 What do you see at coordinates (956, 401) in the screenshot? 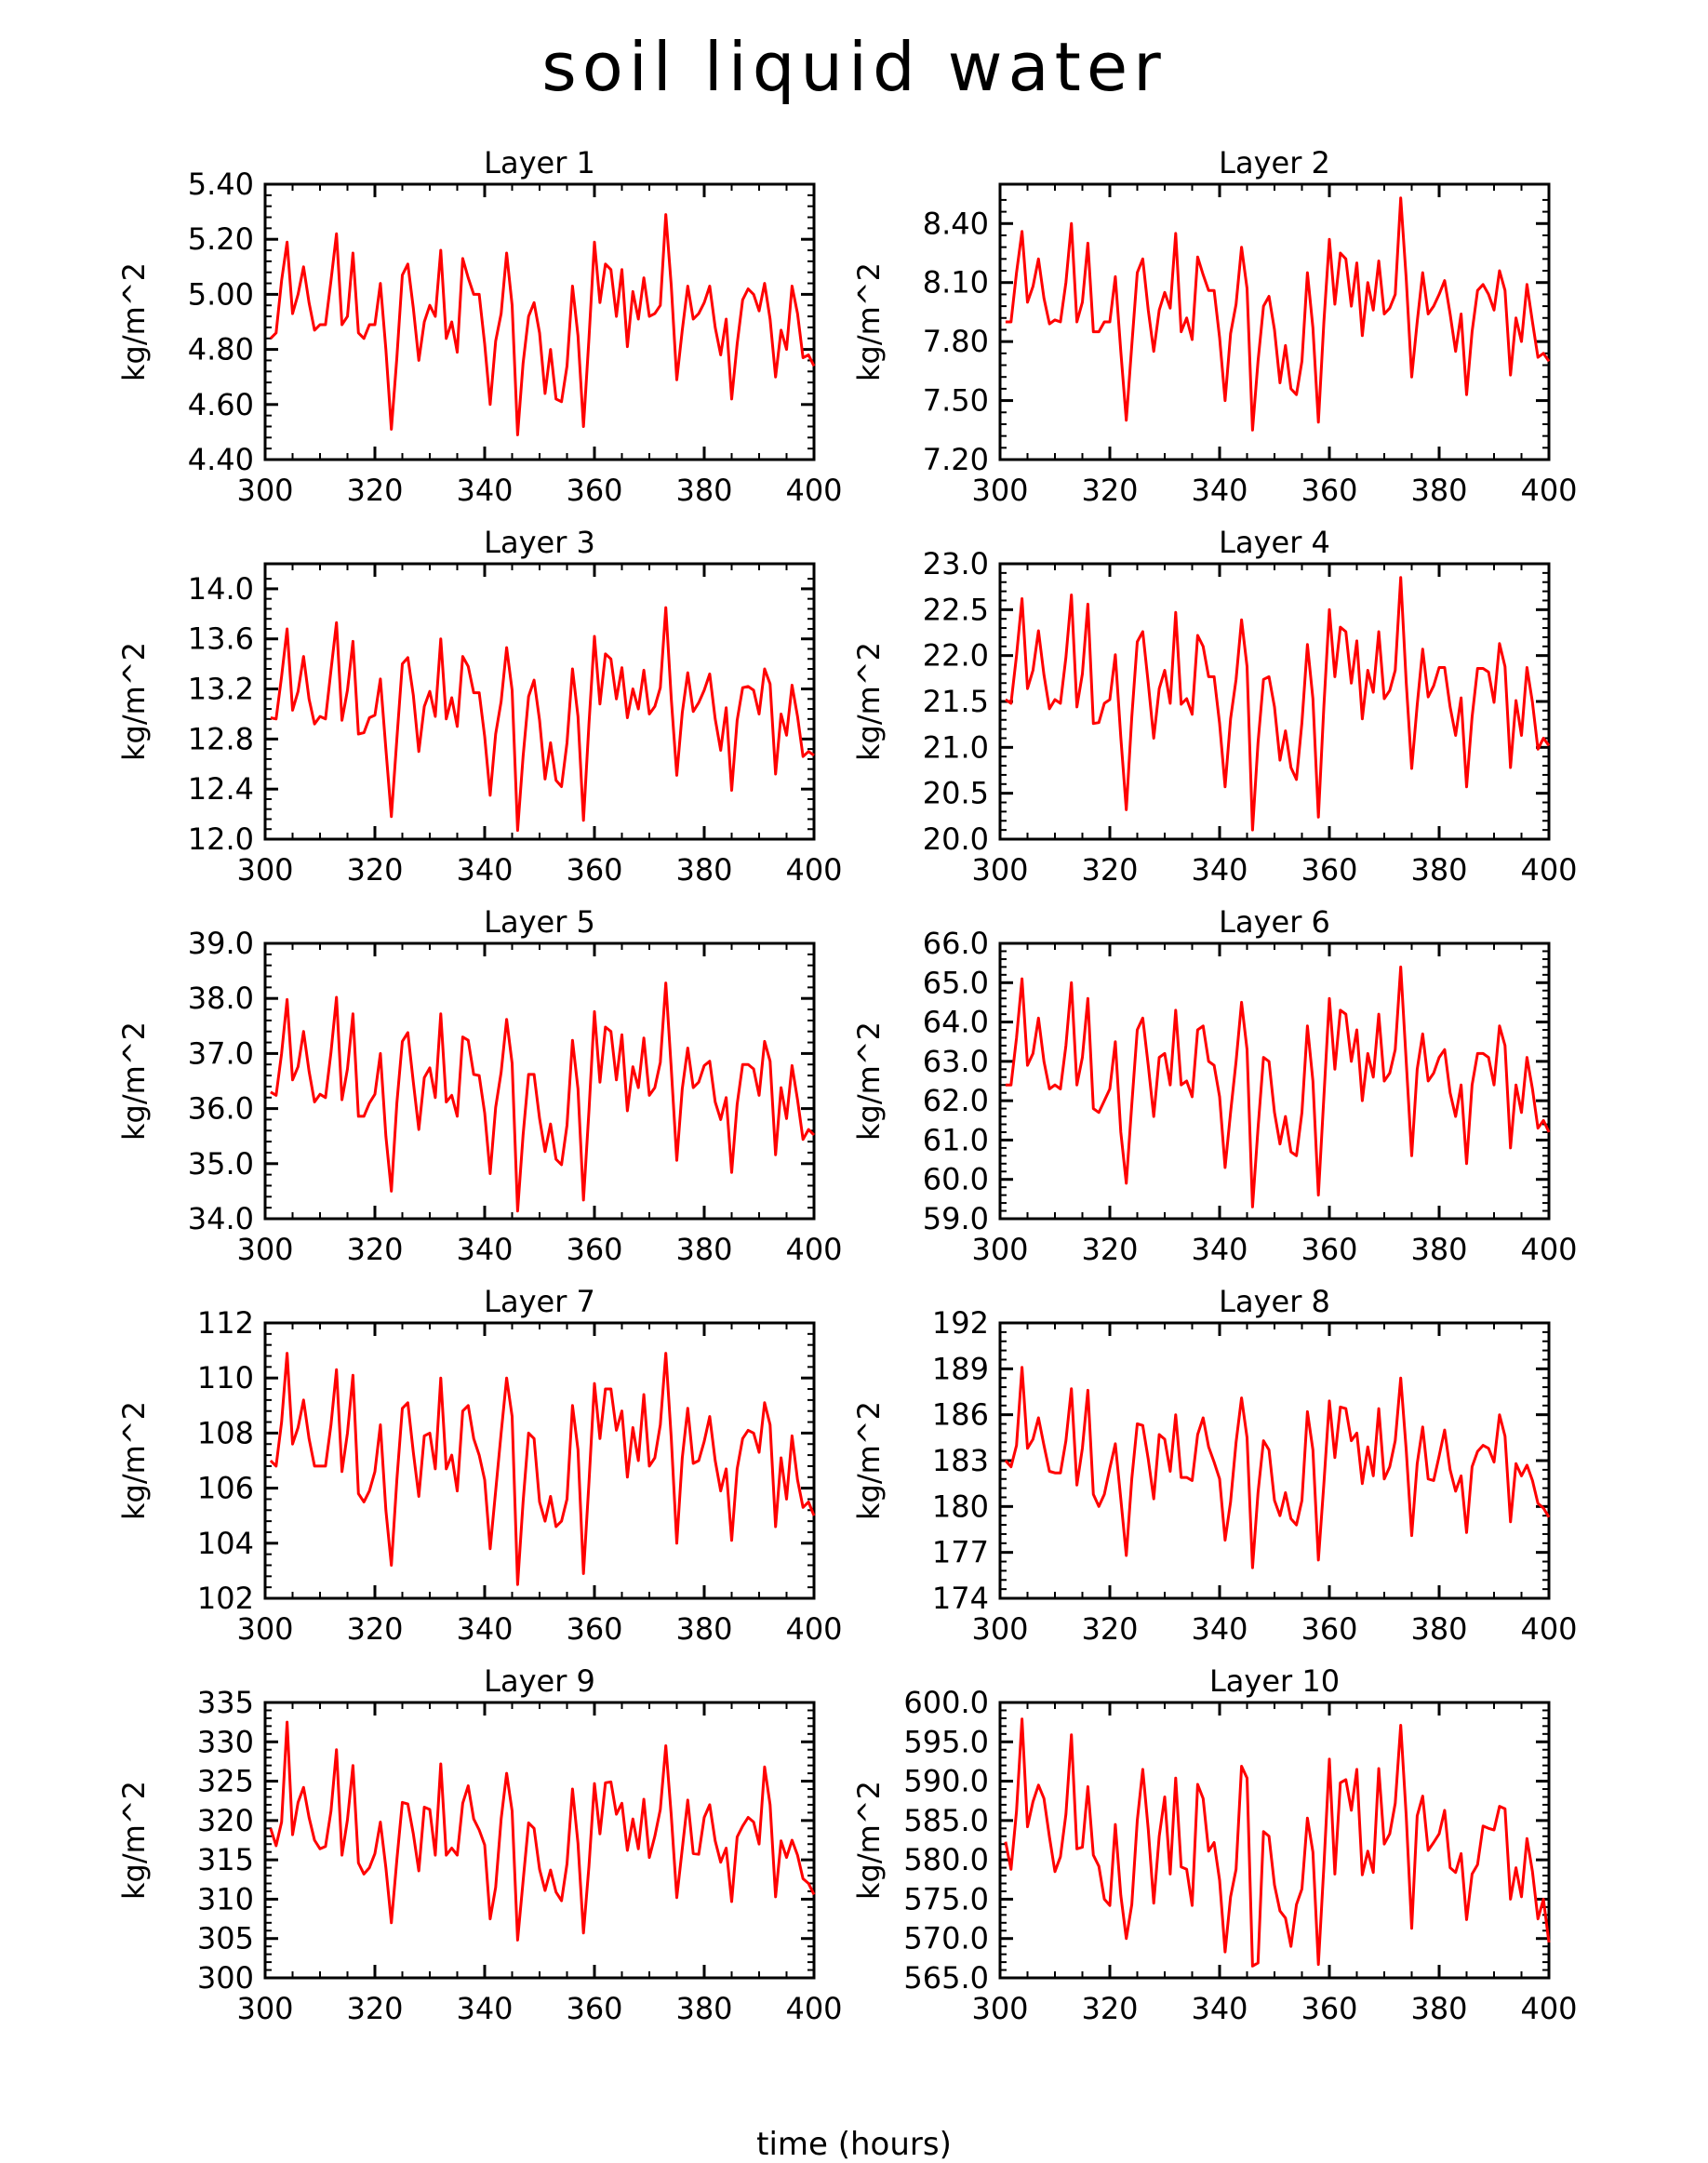
I see `y-tick-label: 7.50` at bounding box center [956, 401].